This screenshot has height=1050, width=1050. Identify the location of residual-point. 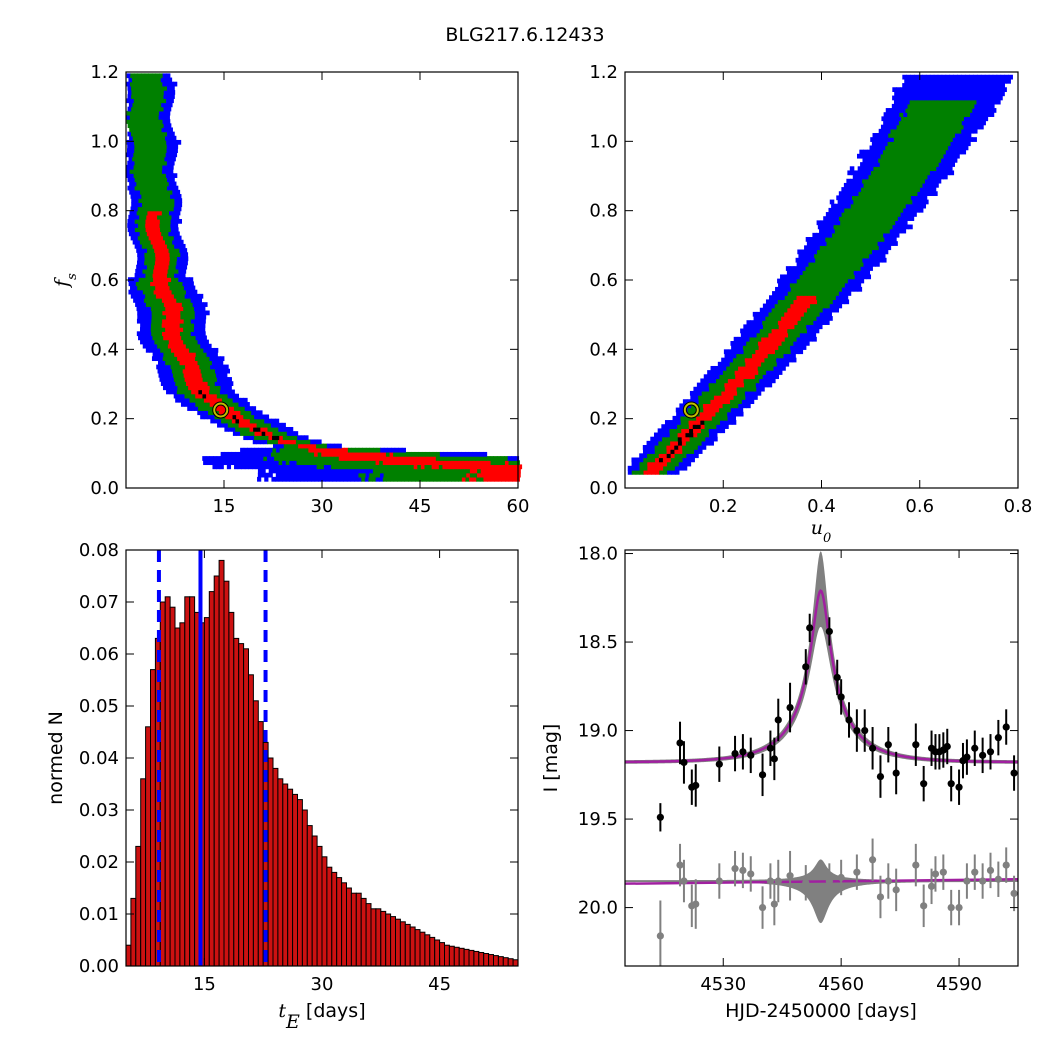
(959, 907).